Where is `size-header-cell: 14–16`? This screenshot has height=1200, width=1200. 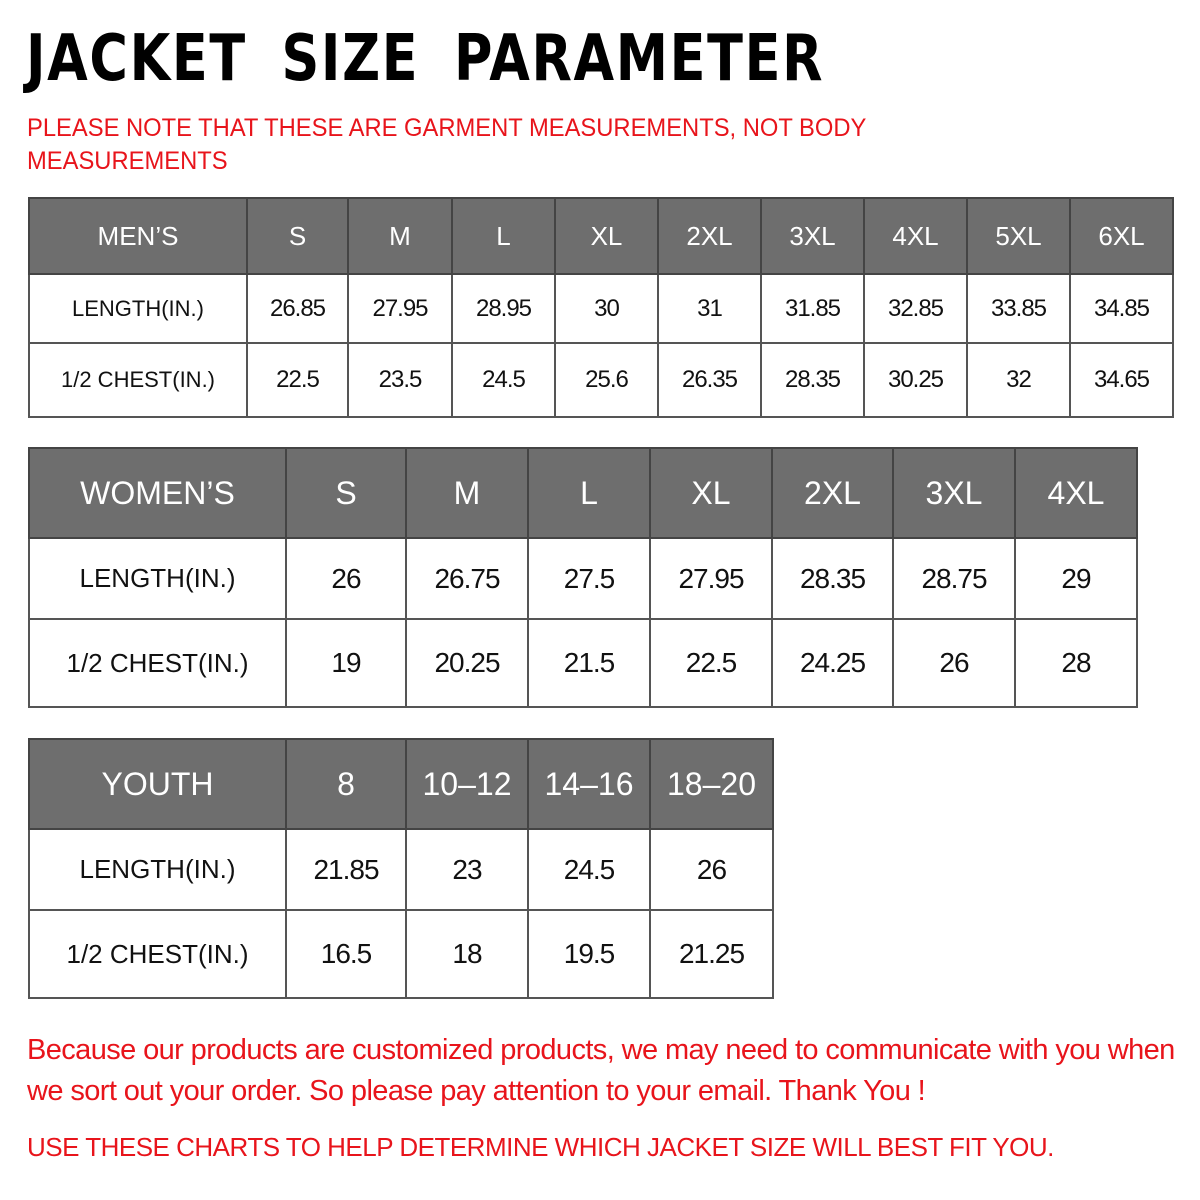 size-header-cell: 14–16 is located at coordinates (589, 784).